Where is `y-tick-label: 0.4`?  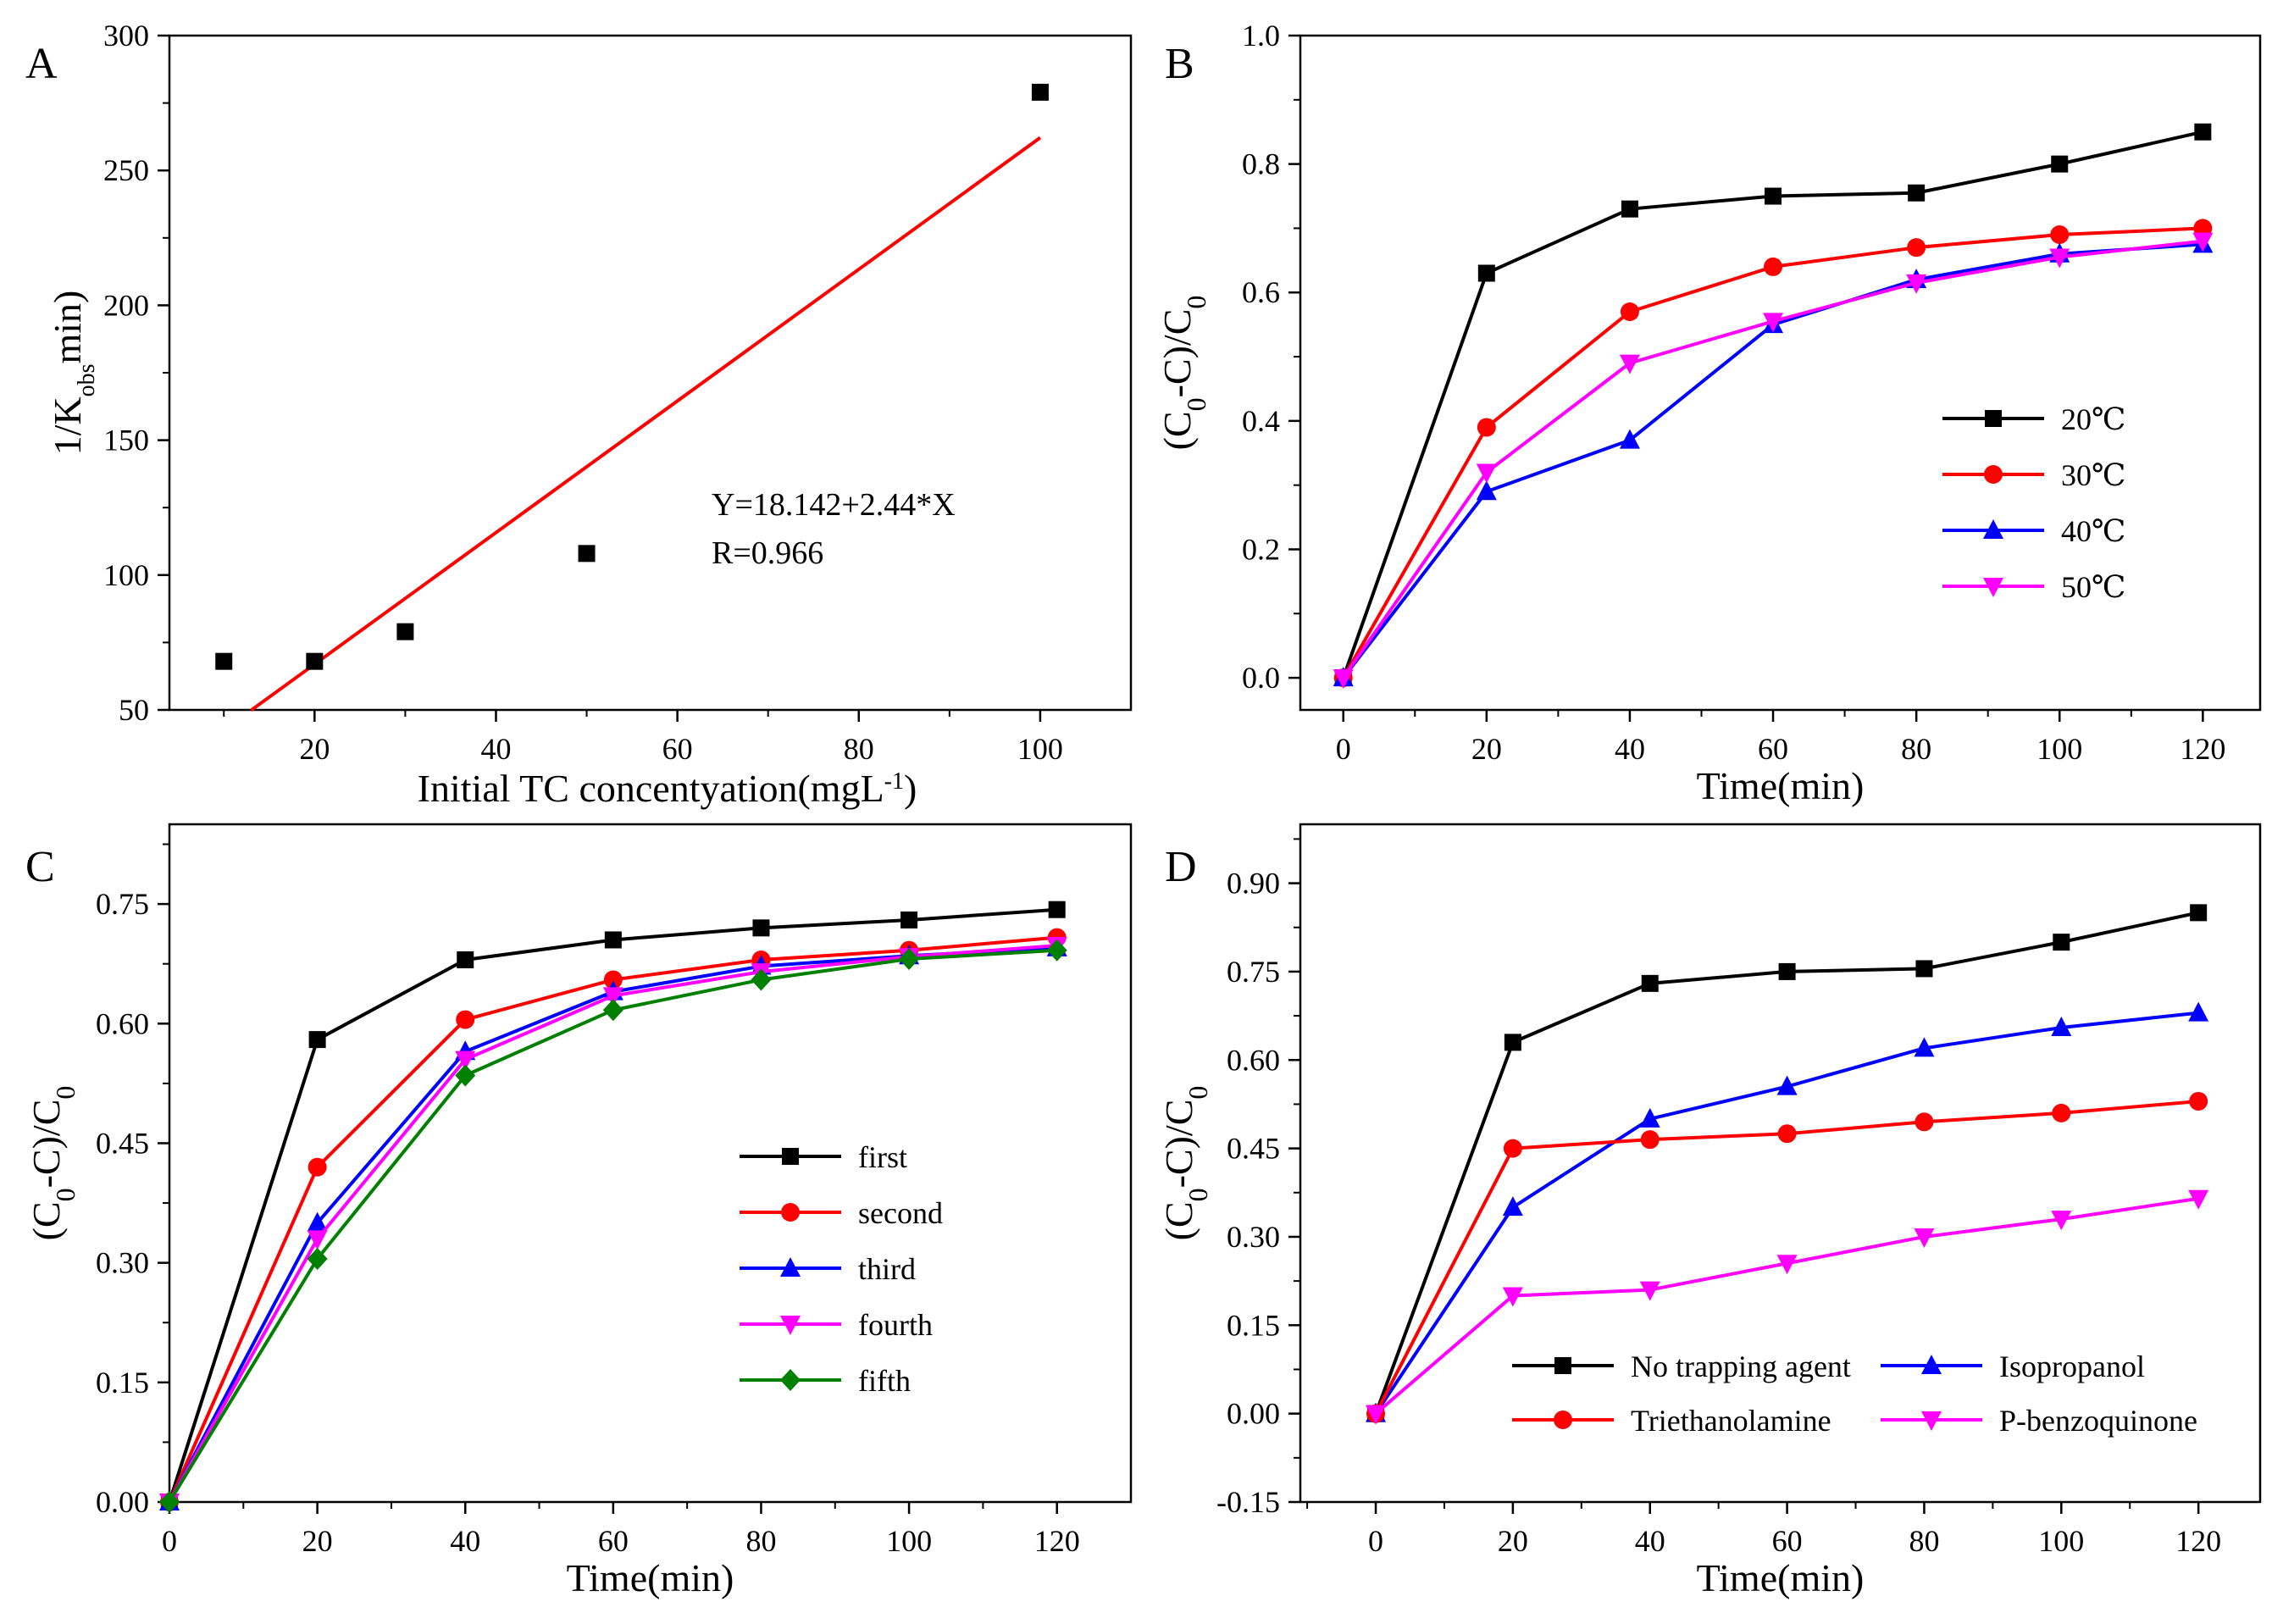
y-tick-label: 0.4 is located at coordinates (1261, 421).